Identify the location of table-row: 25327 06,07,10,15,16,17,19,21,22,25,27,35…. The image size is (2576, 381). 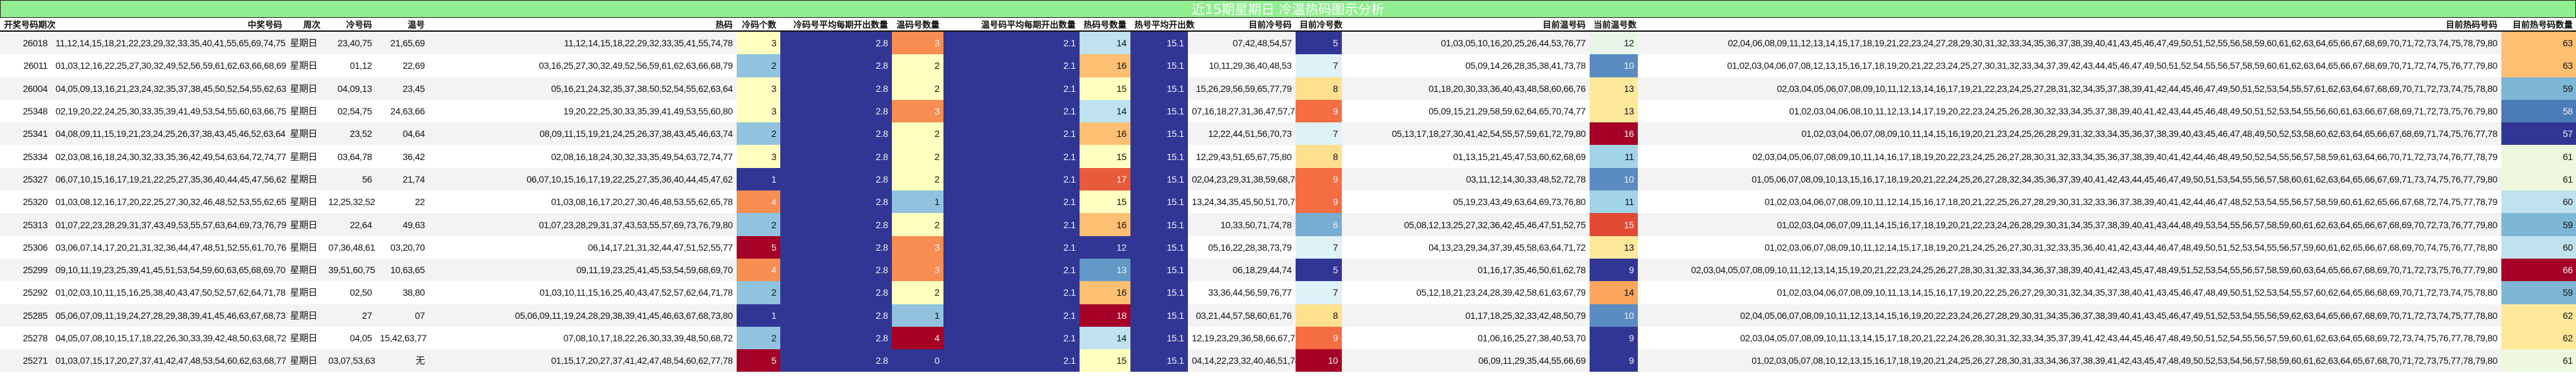
(1288, 179).